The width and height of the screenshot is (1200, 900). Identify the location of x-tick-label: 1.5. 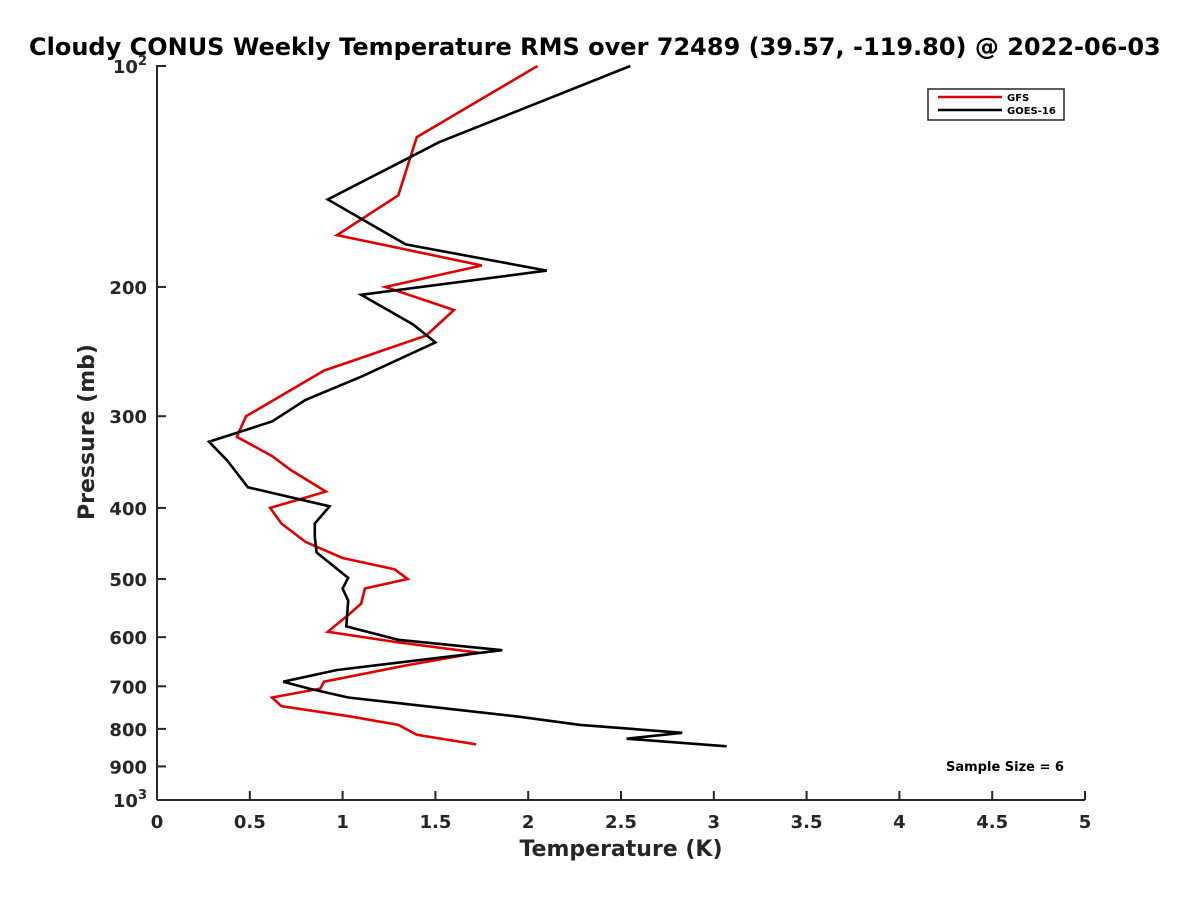
(435, 822).